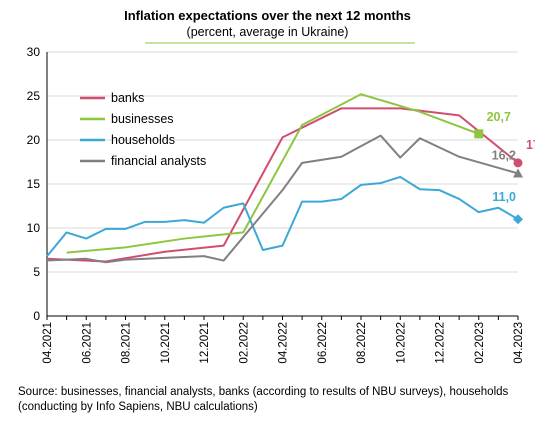 The width and height of the screenshot is (535, 421). Describe the element at coordinates (48, 343) in the screenshot. I see `x-tick-label: 04.2021` at that location.